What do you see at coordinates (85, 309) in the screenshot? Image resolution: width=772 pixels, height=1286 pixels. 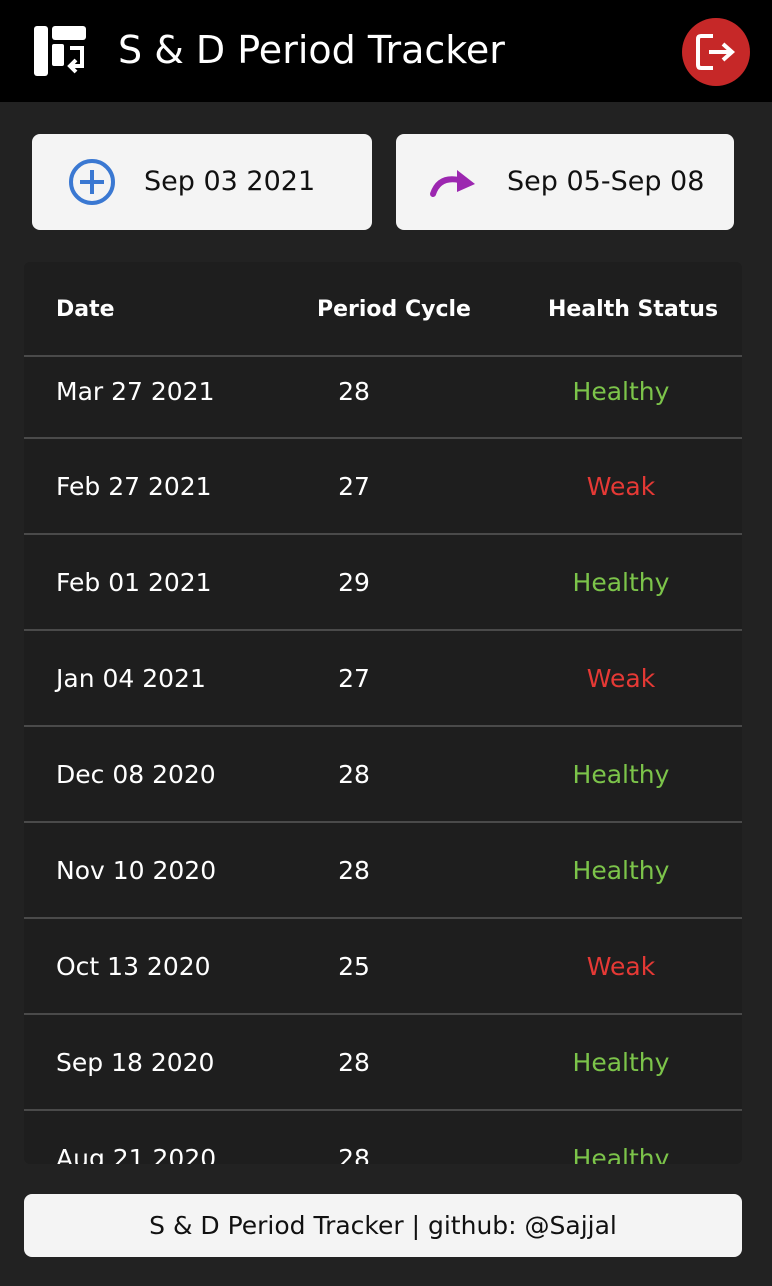 I see `column-header-date: Date` at bounding box center [85, 309].